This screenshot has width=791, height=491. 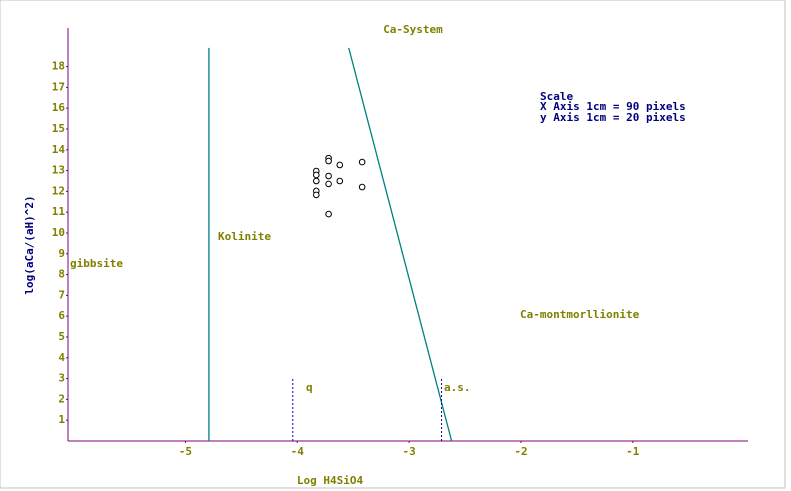 What do you see at coordinates (58, 128) in the screenshot?
I see `y-tick-label: 15` at bounding box center [58, 128].